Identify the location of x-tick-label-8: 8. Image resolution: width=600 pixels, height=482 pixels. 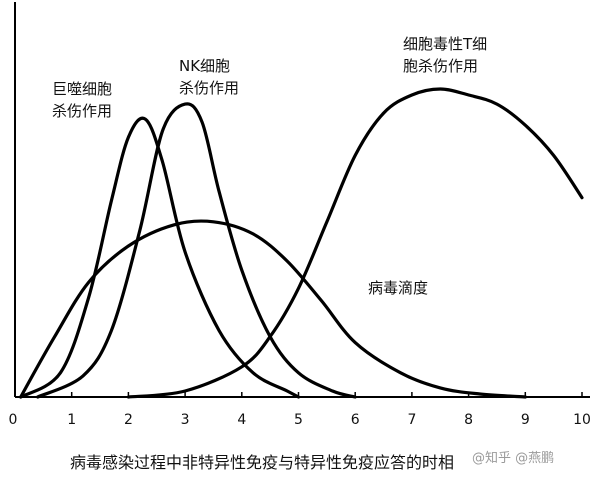
(468, 420).